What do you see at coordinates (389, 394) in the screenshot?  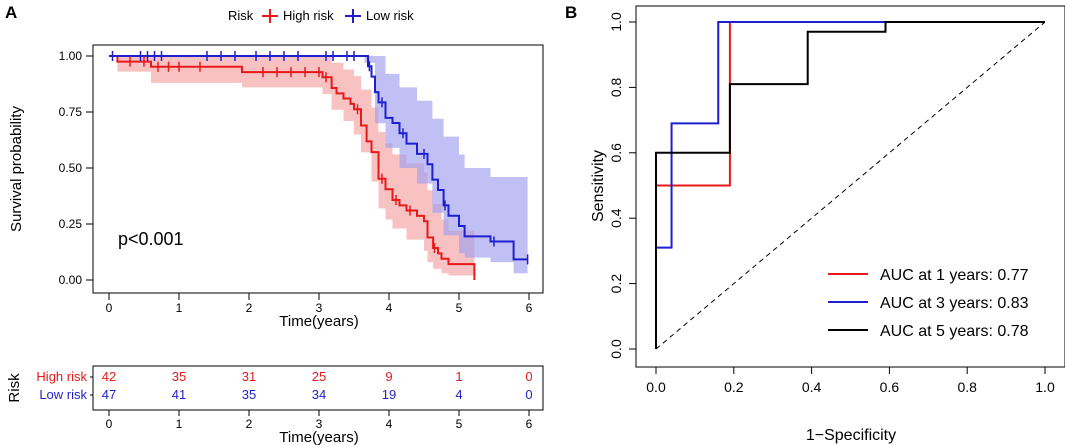 I see `risk-count: 19` at bounding box center [389, 394].